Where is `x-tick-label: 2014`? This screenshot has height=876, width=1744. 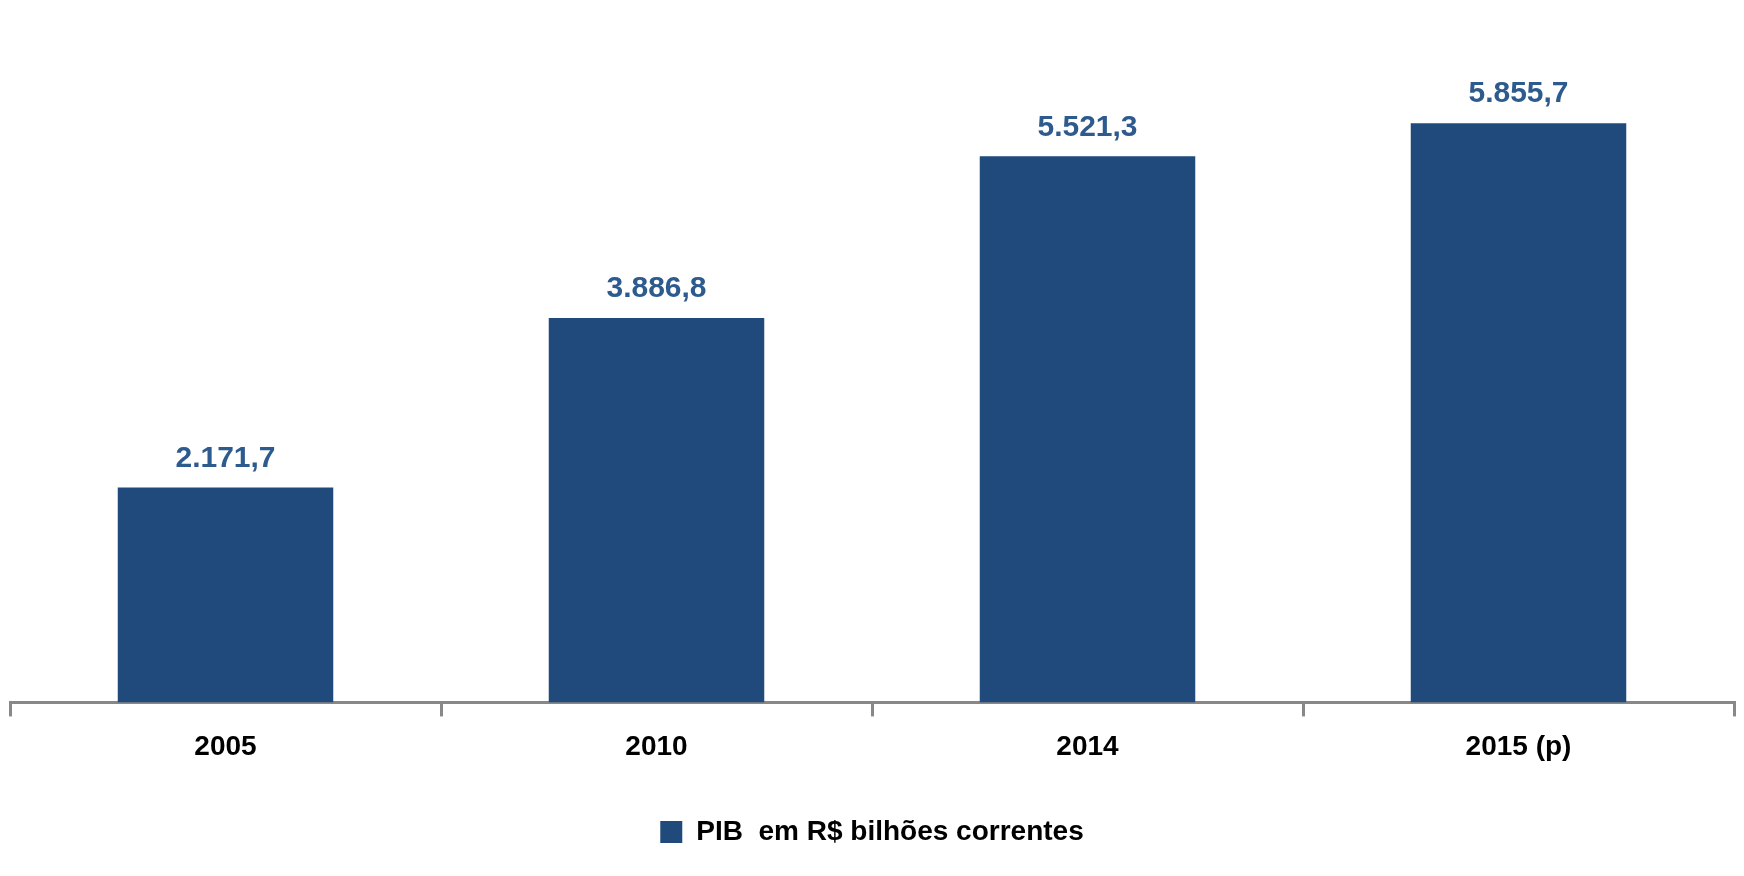
x-tick-label: 2014 is located at coordinates (1088, 745).